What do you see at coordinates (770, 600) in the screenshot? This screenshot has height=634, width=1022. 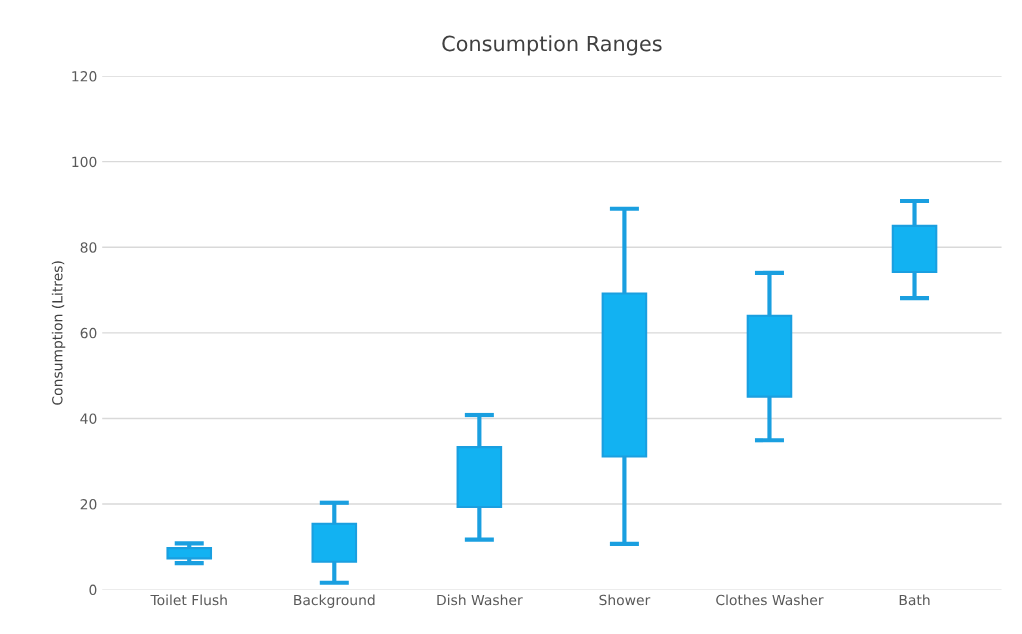 I see `x-tick-label: Clothes Washer` at bounding box center [770, 600].